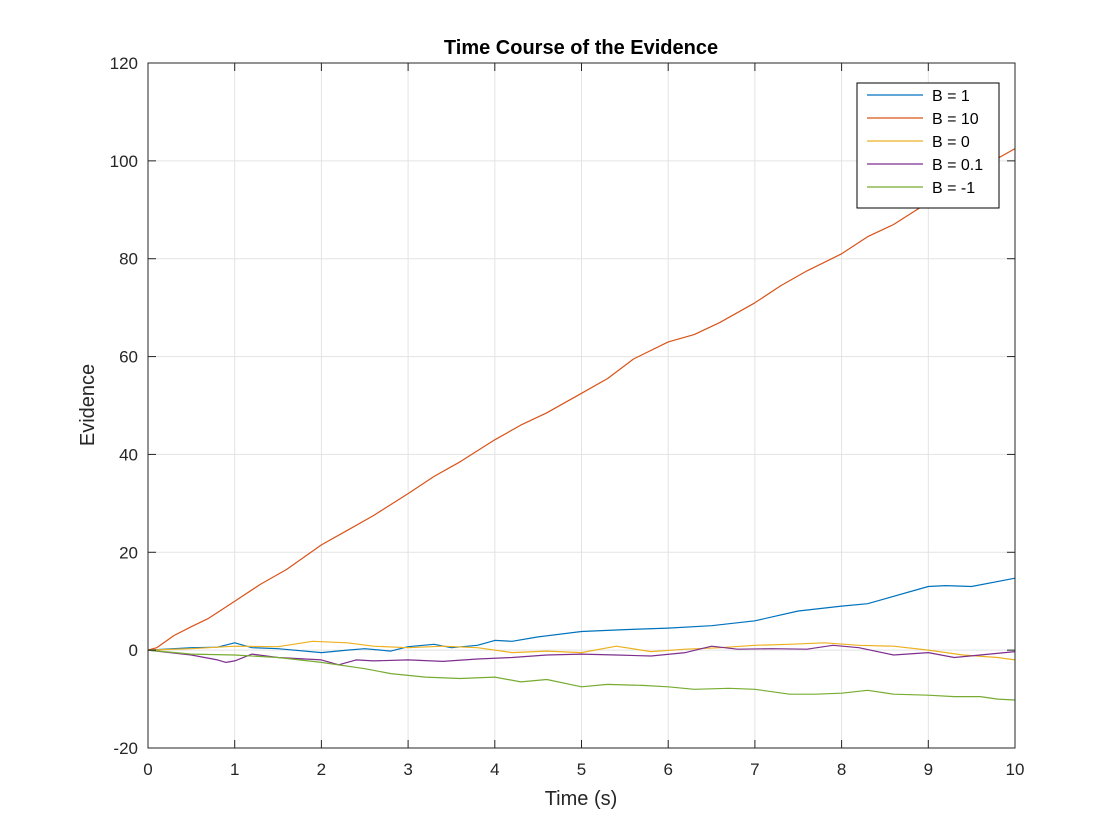 Image resolution: width=1120 pixels, height=840 pixels. Describe the element at coordinates (147, 769) in the screenshot. I see `x-tick-label: 0` at that location.